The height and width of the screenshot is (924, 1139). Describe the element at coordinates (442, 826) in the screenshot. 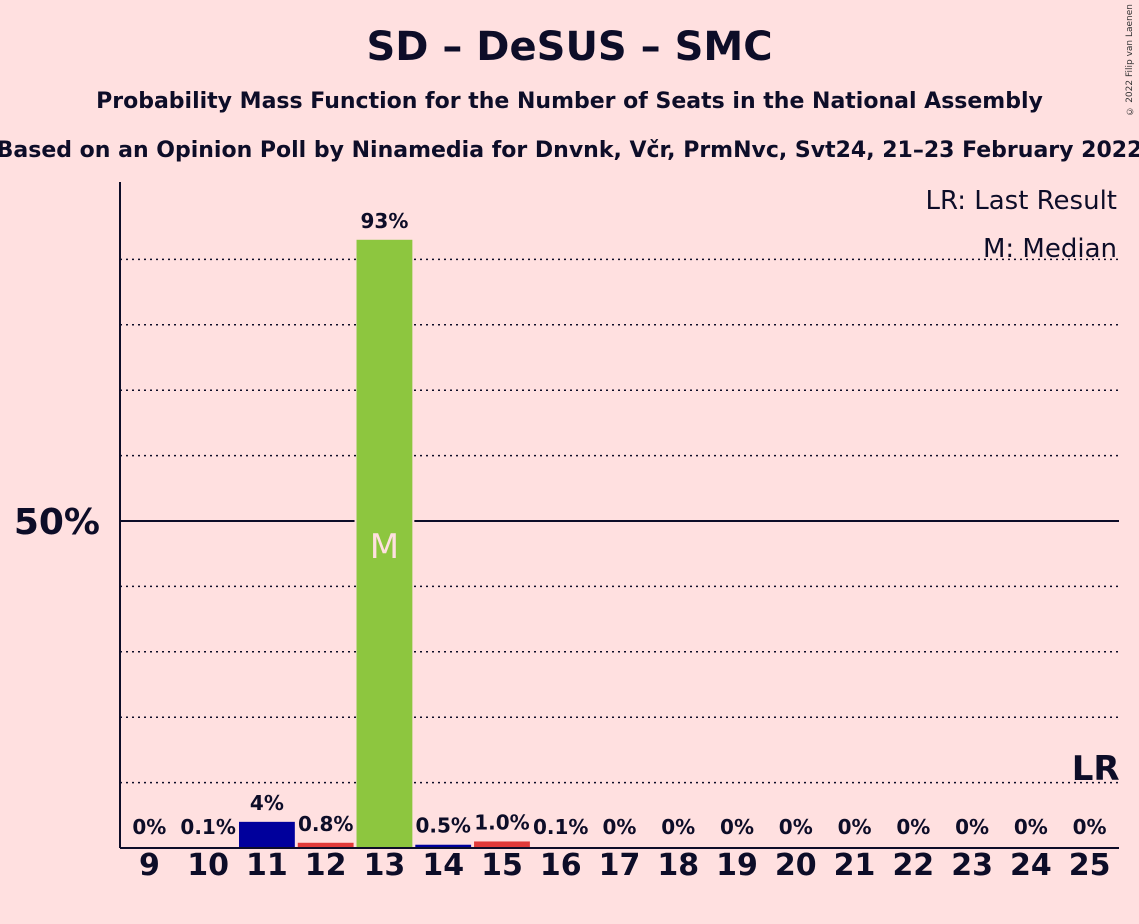

I see `data-label-14: 0.5%` at that location.